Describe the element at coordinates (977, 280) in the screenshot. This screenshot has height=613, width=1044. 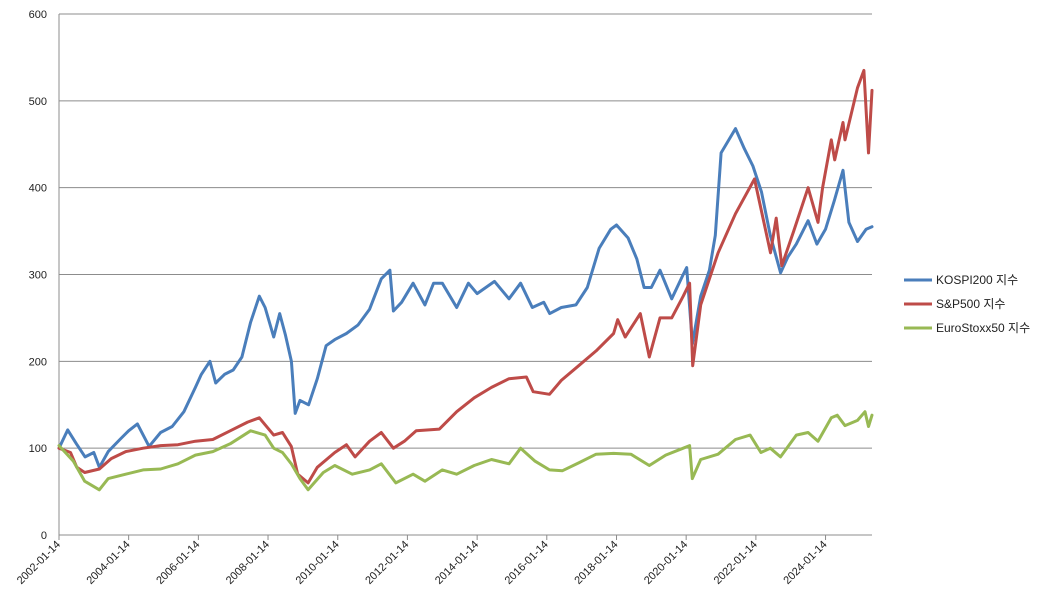
I see `legend-label: KOSPI200 지수` at that location.